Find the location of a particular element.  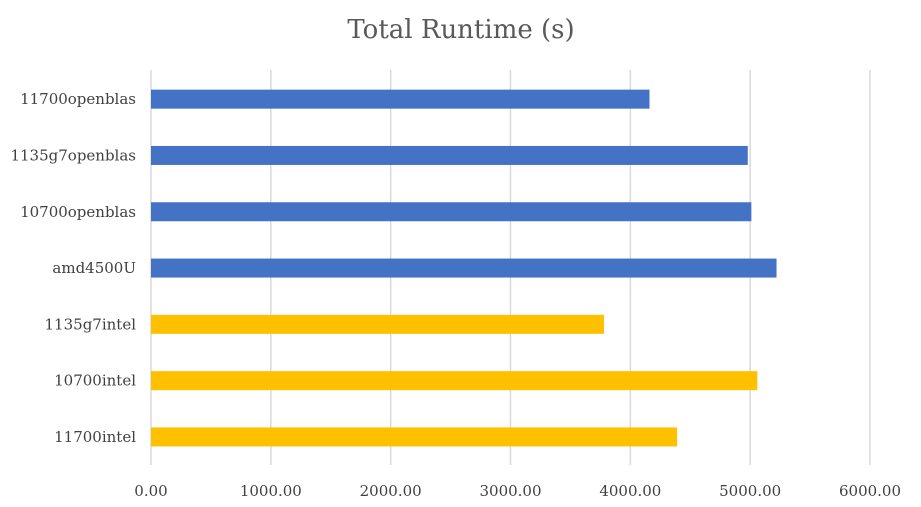

x-tick-label: 0.00 is located at coordinates (150, 491).